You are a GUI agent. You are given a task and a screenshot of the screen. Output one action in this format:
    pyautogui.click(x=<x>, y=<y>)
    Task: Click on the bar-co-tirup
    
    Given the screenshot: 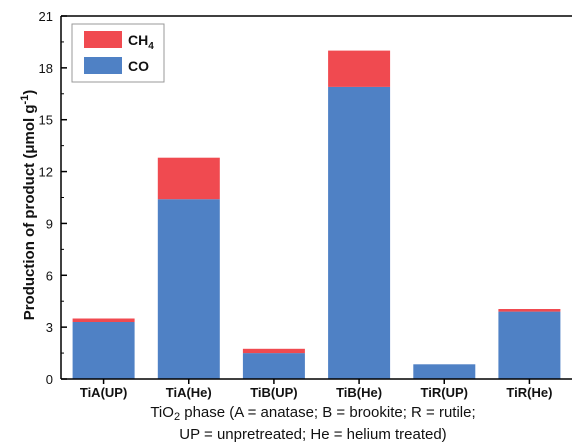 What is the action you would take?
    pyautogui.click(x=444, y=371)
    